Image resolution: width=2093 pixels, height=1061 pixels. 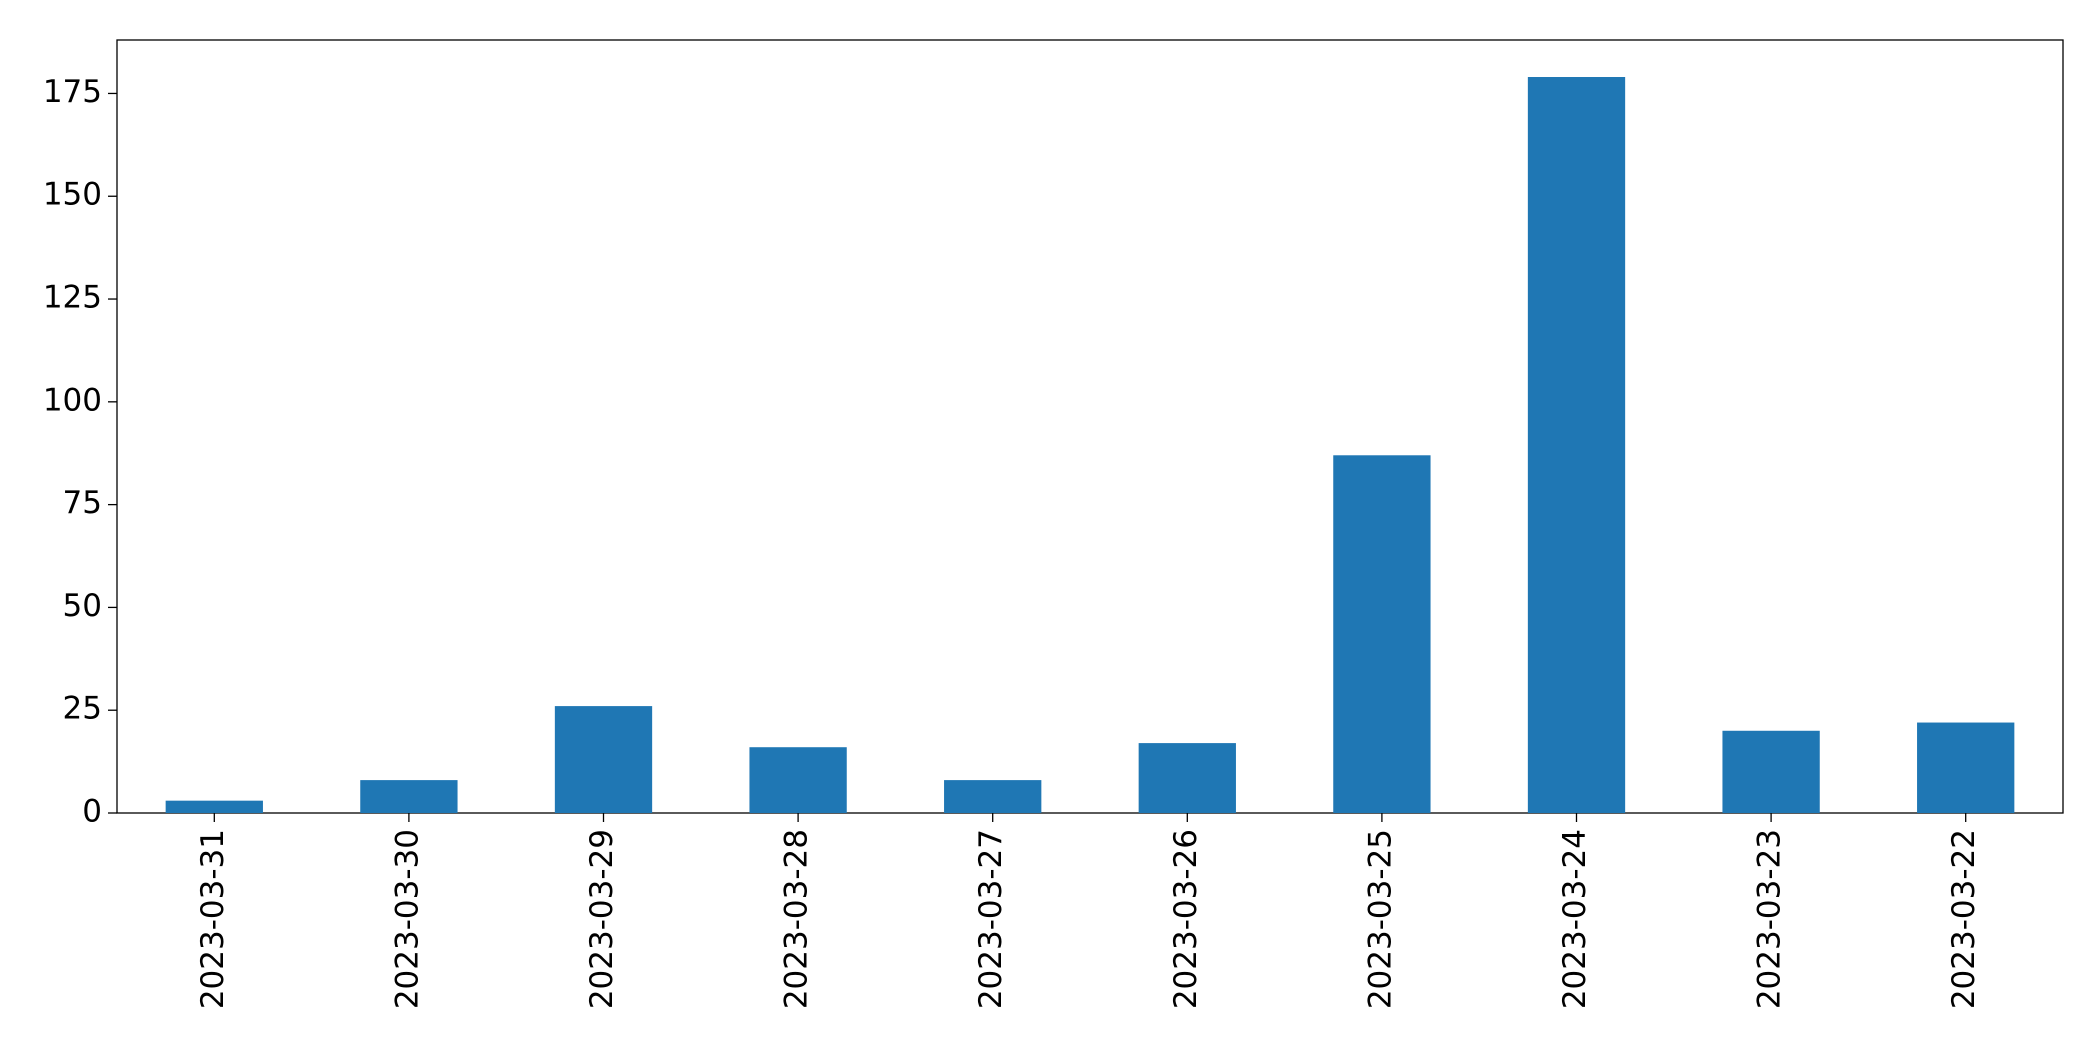 What do you see at coordinates (72, 298) in the screenshot?
I see `y-tick-label: 125` at bounding box center [72, 298].